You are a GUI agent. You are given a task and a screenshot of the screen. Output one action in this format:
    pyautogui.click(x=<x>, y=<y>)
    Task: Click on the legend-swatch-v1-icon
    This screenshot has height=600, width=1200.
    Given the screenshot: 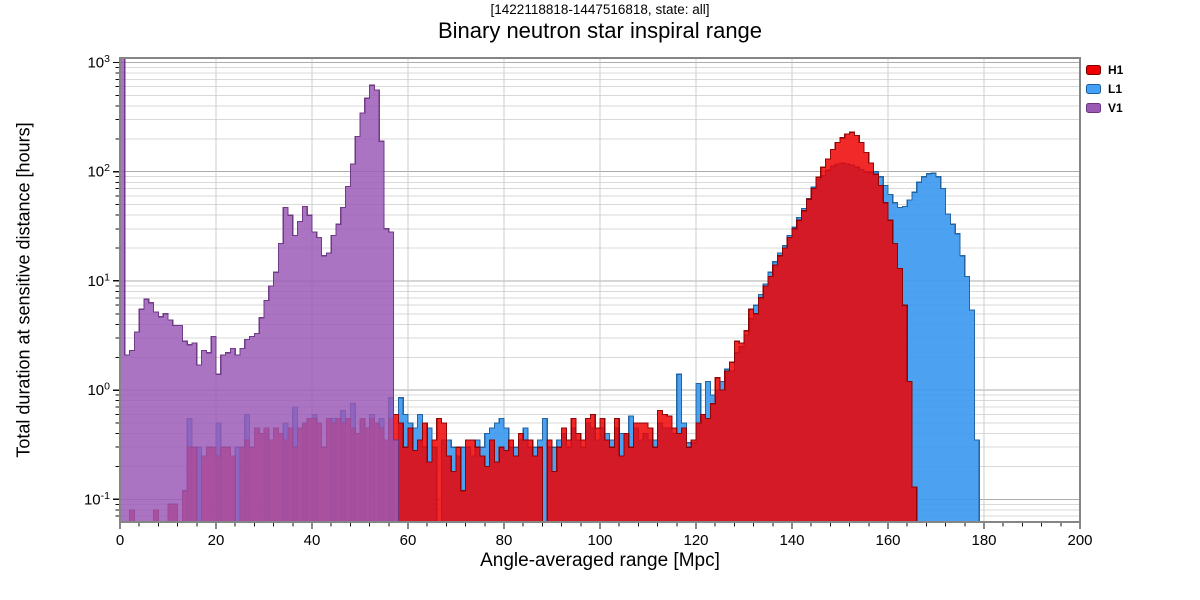 What is the action you would take?
    pyautogui.click(x=1093, y=107)
    